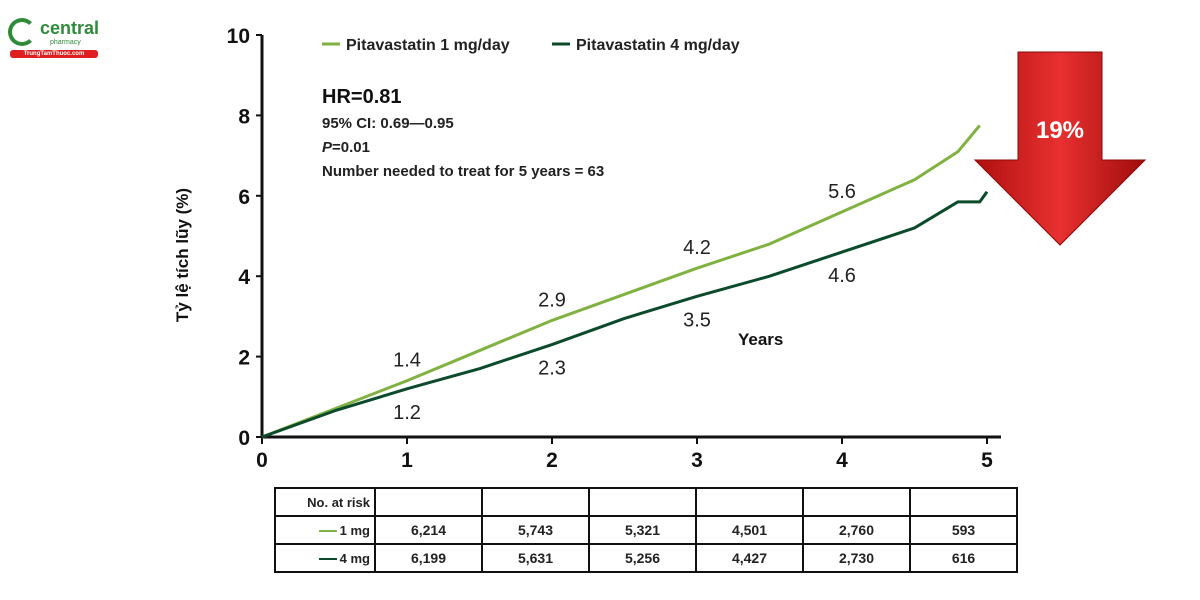 Image resolution: width=1200 pixels, height=600 pixels. Describe the element at coordinates (407, 361) in the screenshot. I see `data-label: 1.4` at that location.